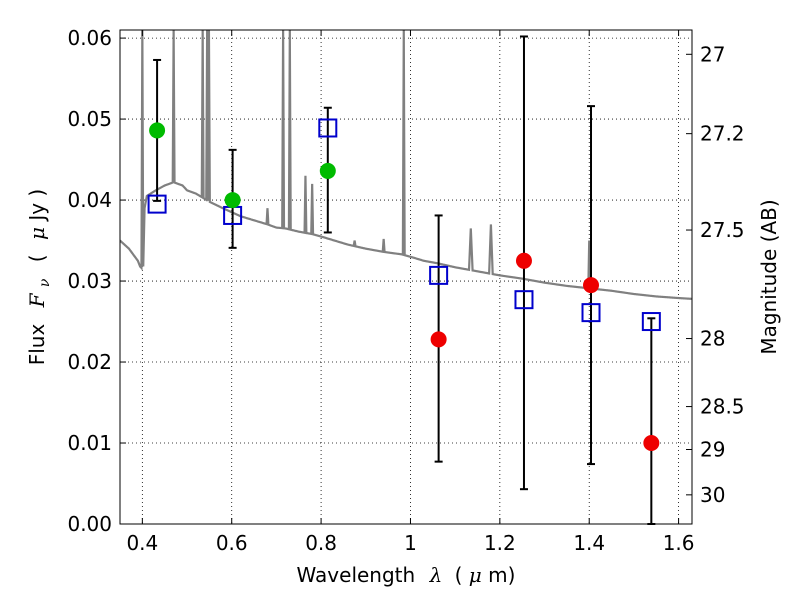  What do you see at coordinates (37, 300) in the screenshot?
I see `y-axis-label-symbol: F` at bounding box center [37, 300].